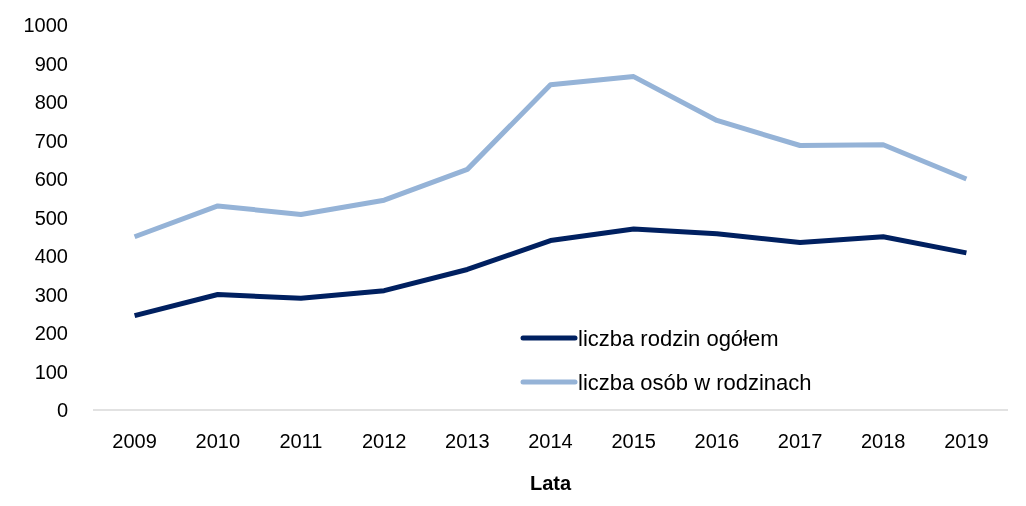 Image resolution: width=1026 pixels, height=506 pixels. Describe the element at coordinates (51, 217) in the screenshot. I see `y-tick-label: 500` at that location.